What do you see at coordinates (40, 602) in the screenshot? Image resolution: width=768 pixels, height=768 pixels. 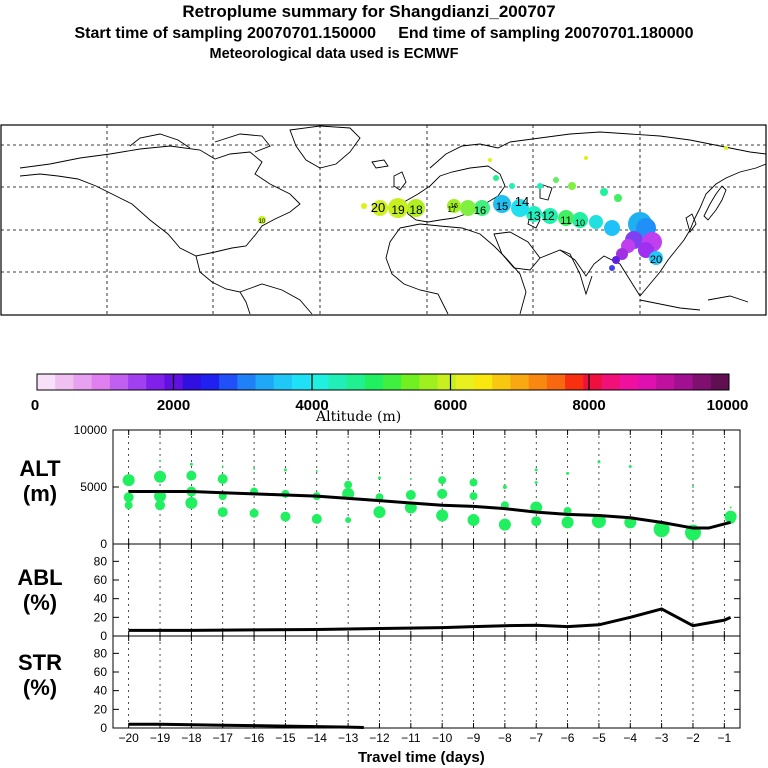 I see `abl-label-line2: (%)` at bounding box center [40, 602].